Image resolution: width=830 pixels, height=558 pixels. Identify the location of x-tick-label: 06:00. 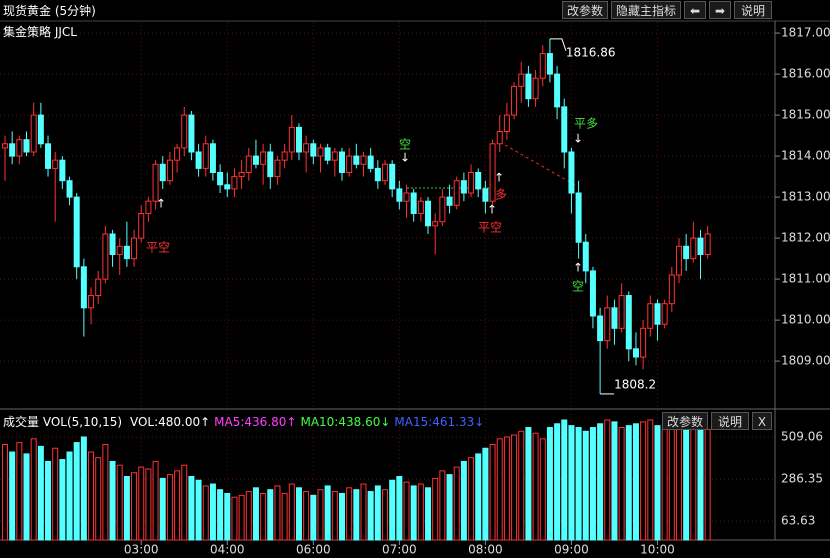
(313, 550).